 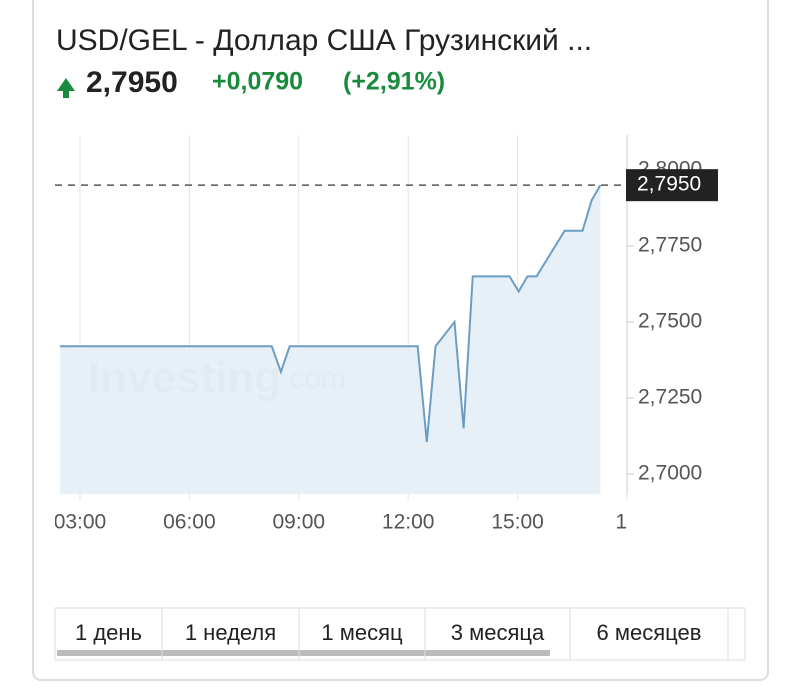 I want to click on x-tick-label: 06:00, so click(x=189, y=522).